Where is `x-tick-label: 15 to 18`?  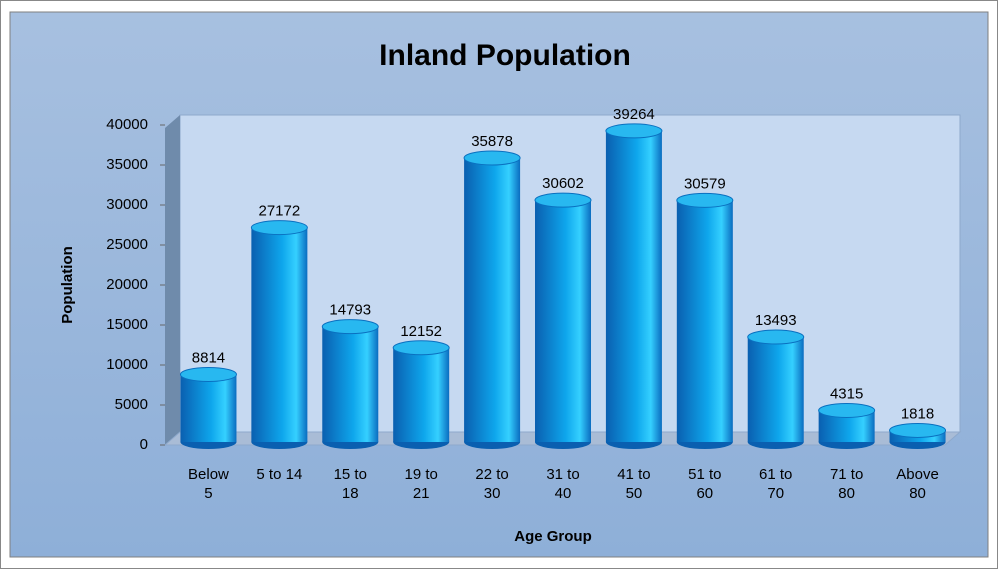 x-tick-label: 15 to 18 is located at coordinates (350, 484).